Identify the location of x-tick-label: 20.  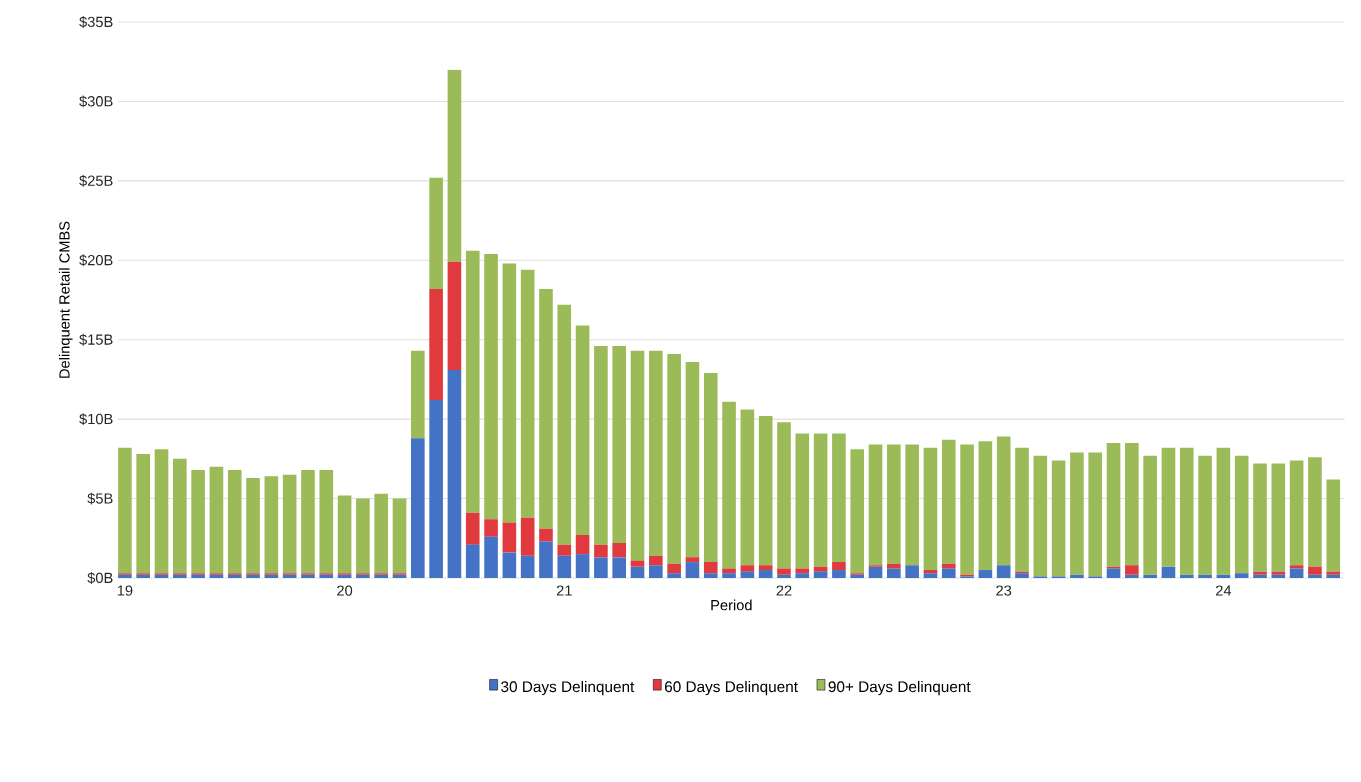
(345, 590).